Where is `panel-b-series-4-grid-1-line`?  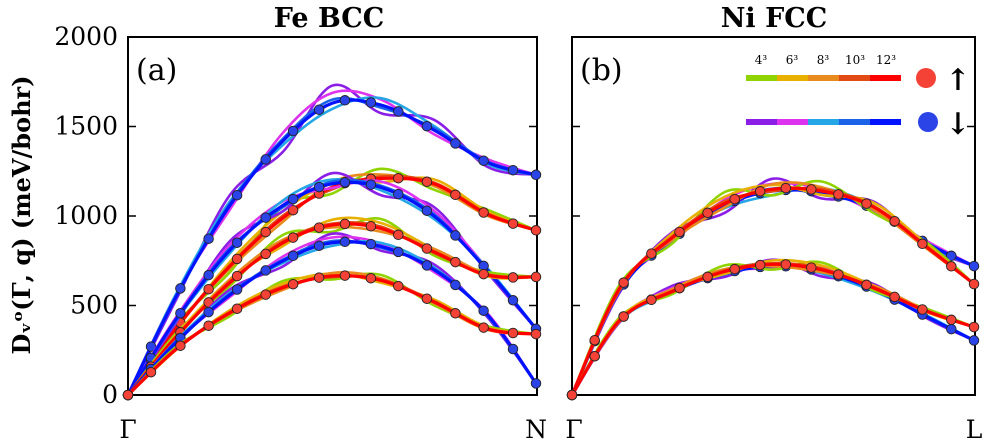 panel-b-series-4-grid-1-line is located at coordinates (773, 328).